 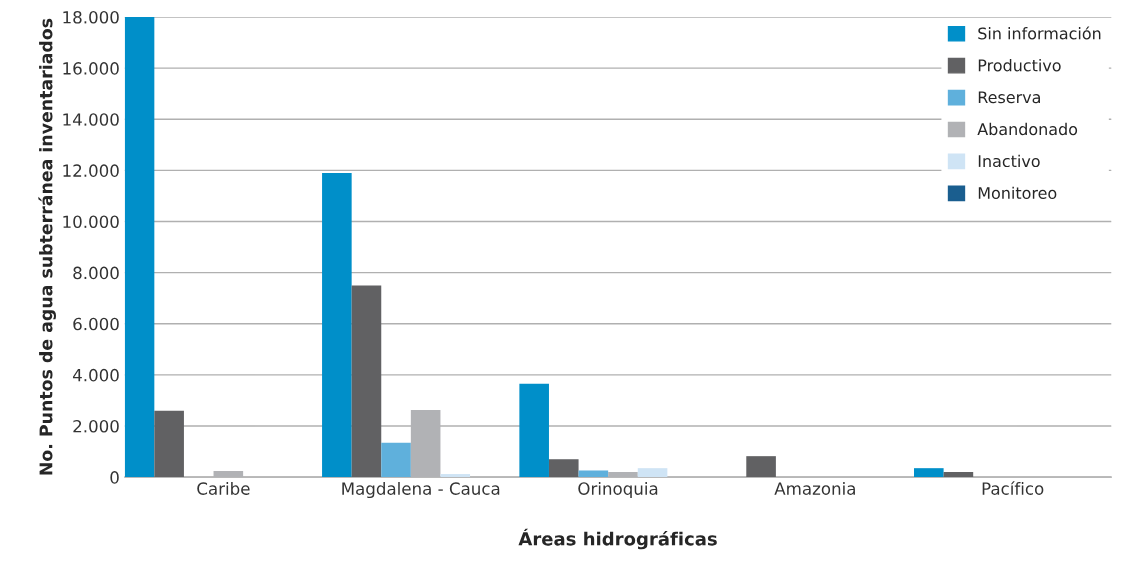 I want to click on legend-label: Abandonado, so click(x=1027, y=129).